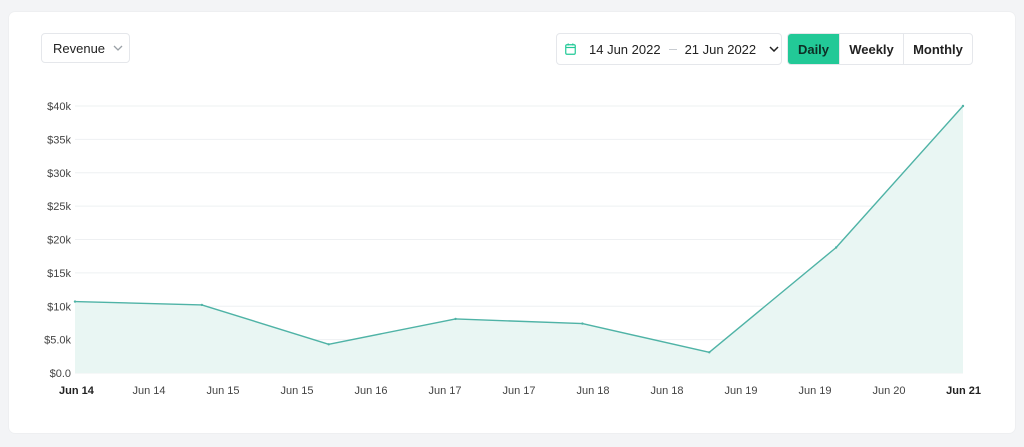  What do you see at coordinates (57, 341) in the screenshot?
I see `y-tick-label: $5.0k` at bounding box center [57, 341].